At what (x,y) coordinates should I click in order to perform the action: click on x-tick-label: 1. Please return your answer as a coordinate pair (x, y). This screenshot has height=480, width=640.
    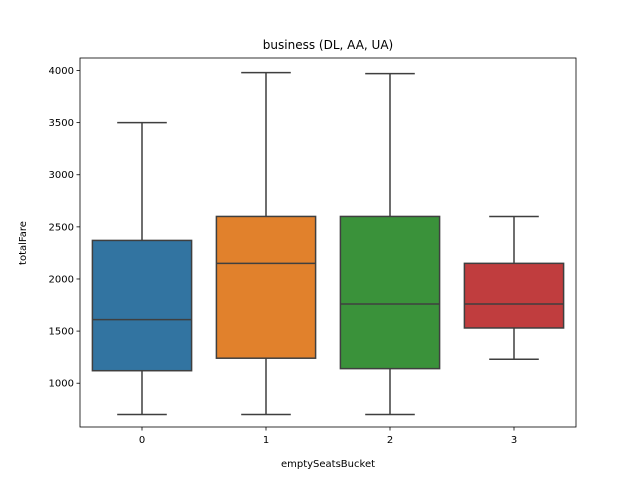
    Looking at the image, I should click on (266, 440).